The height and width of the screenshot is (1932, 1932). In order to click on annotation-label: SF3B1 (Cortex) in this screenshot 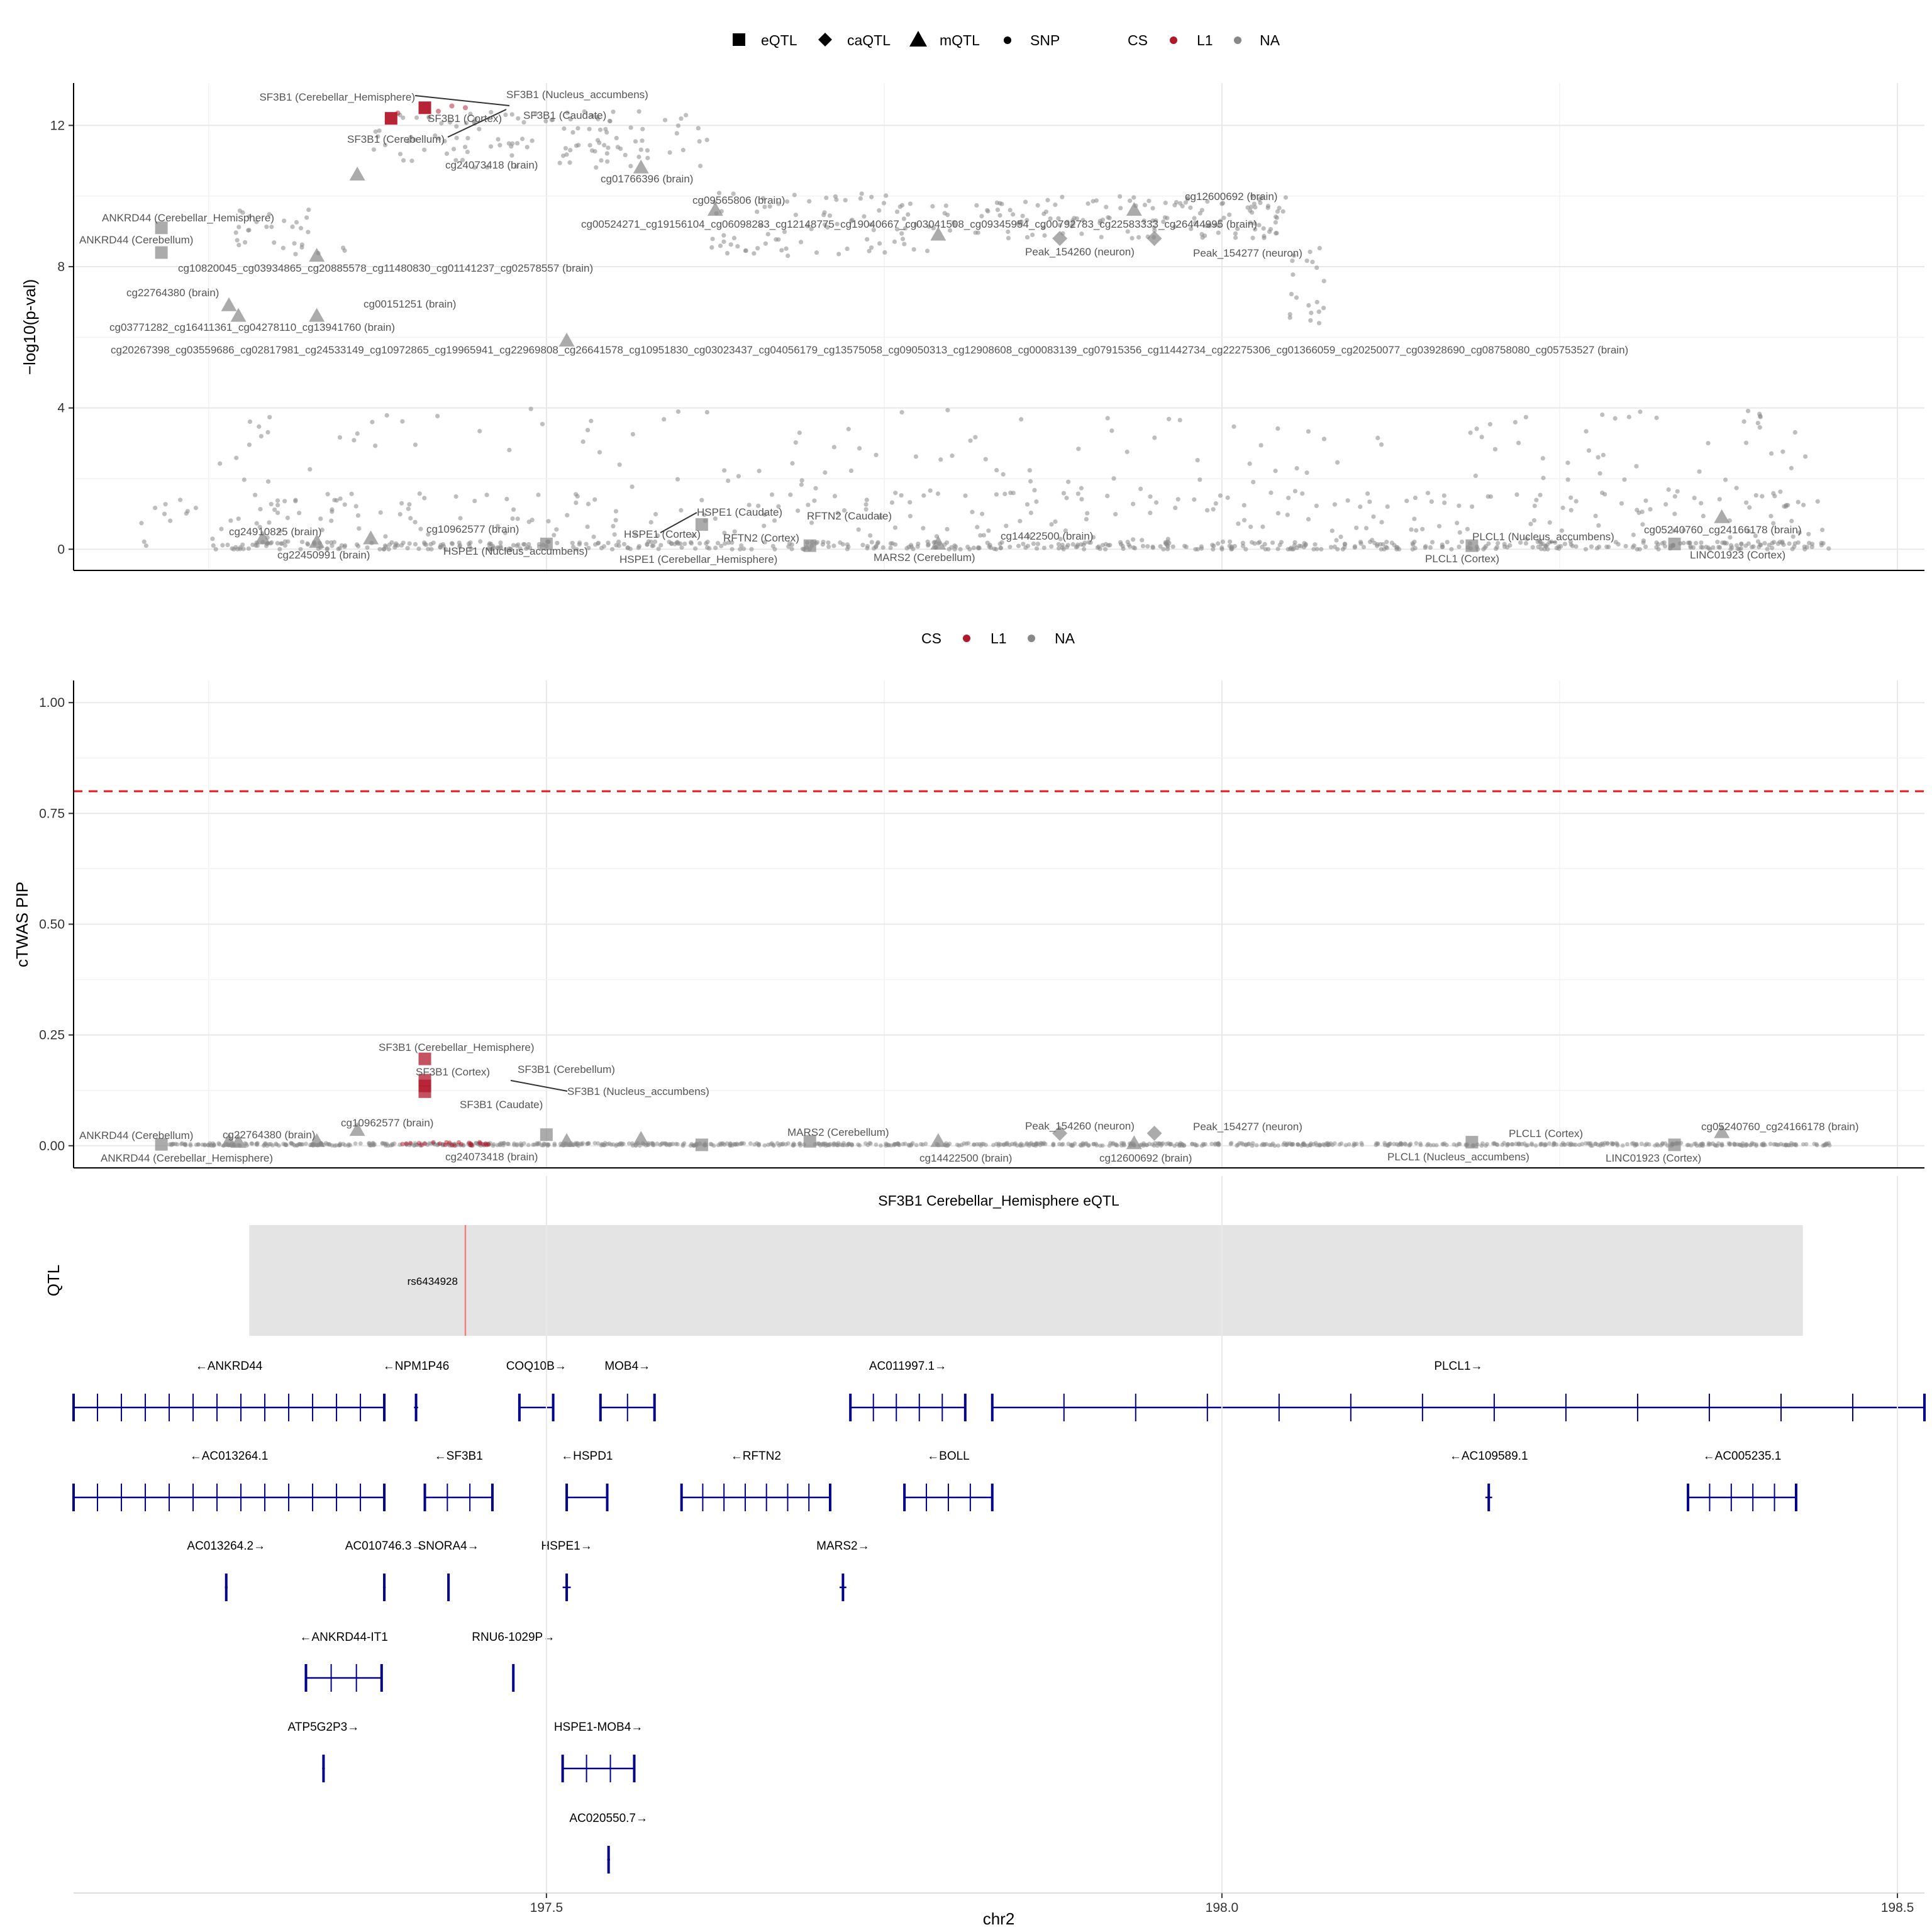, I will do `click(465, 119)`.